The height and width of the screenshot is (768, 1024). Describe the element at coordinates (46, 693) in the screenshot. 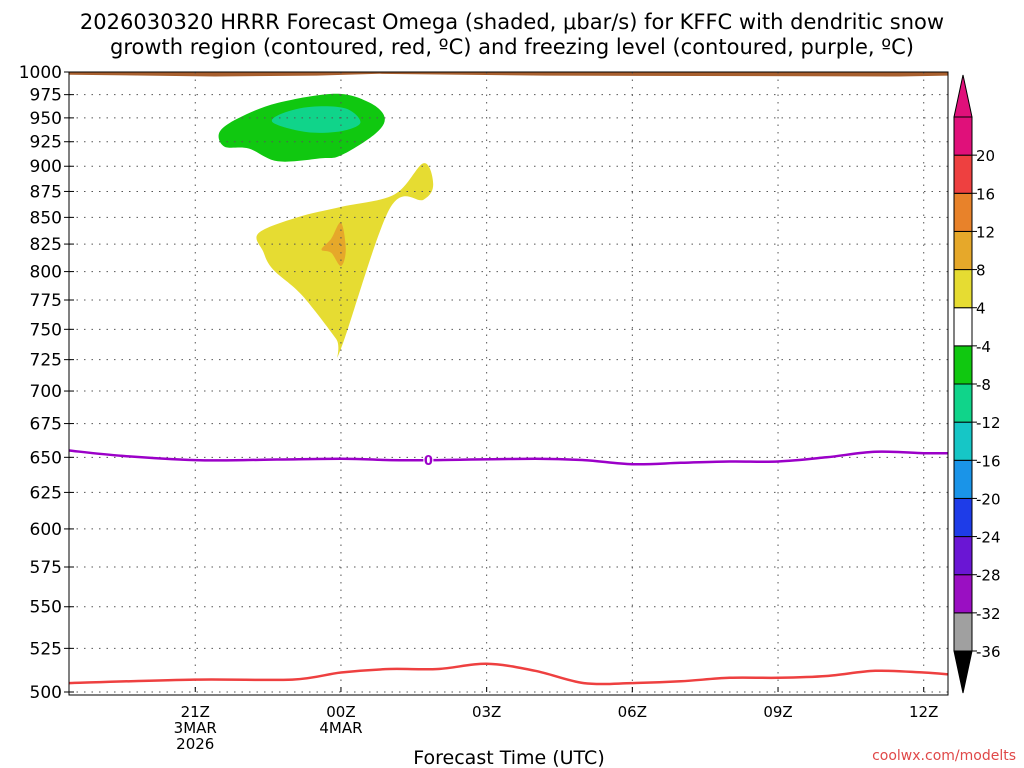

I see `y-tick-label-0: 500` at that location.